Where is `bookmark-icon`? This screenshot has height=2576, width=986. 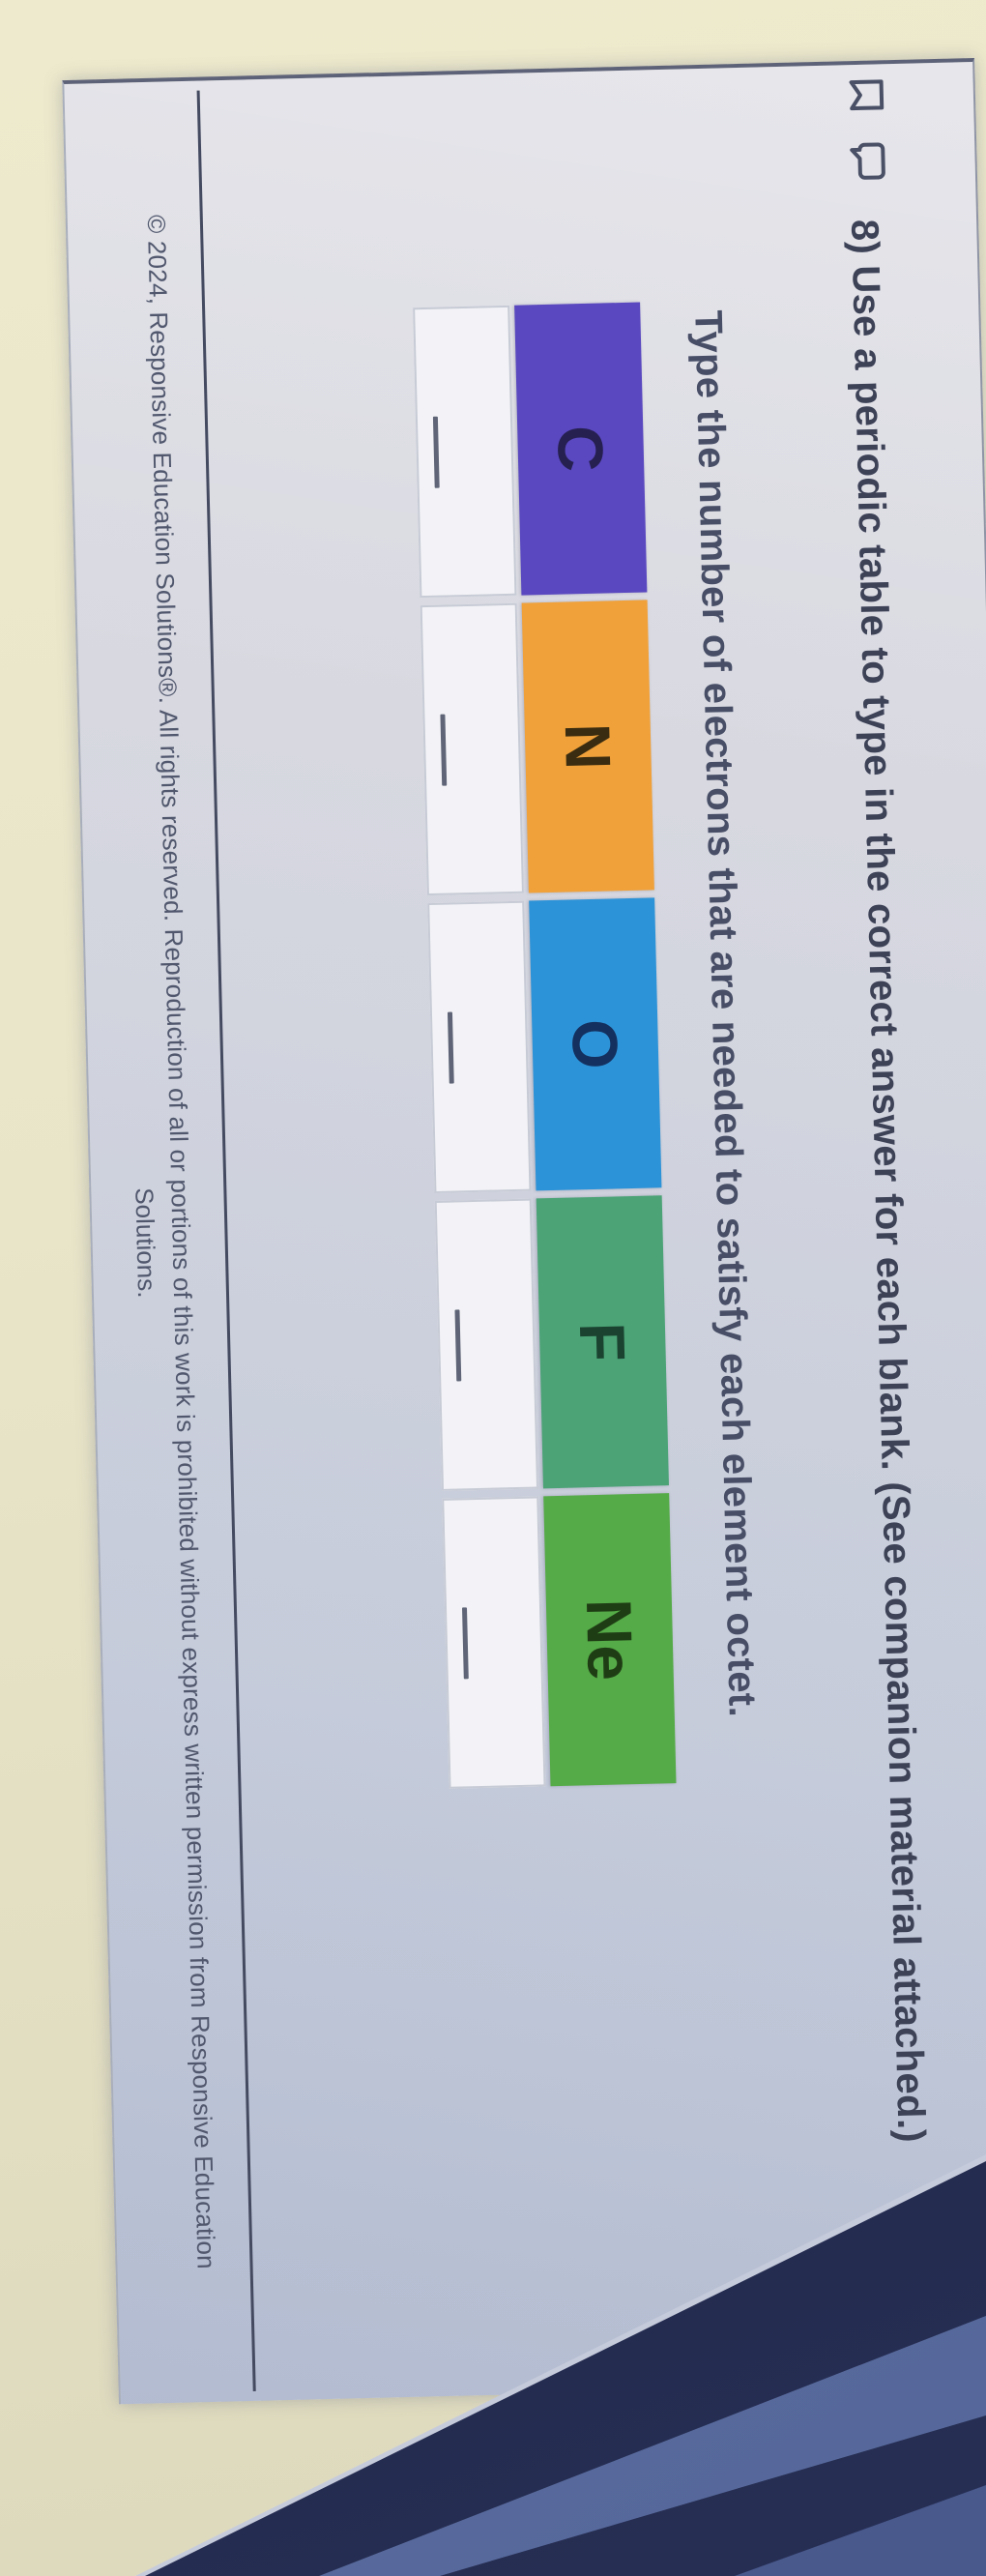 bookmark-icon is located at coordinates (866, 95).